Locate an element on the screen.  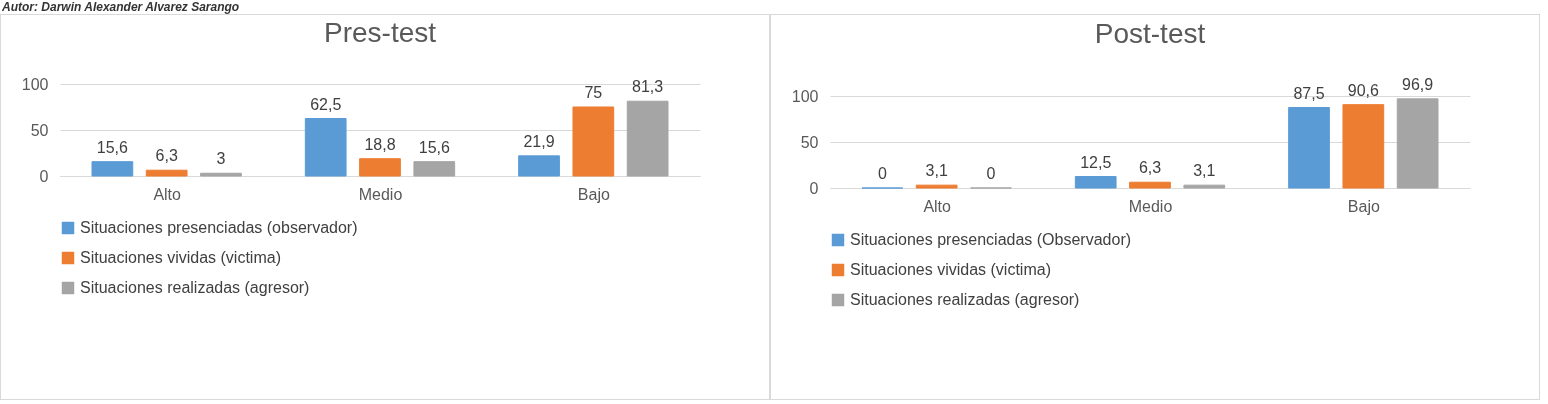
chart-title: Pres-test is located at coordinates (380, 32).